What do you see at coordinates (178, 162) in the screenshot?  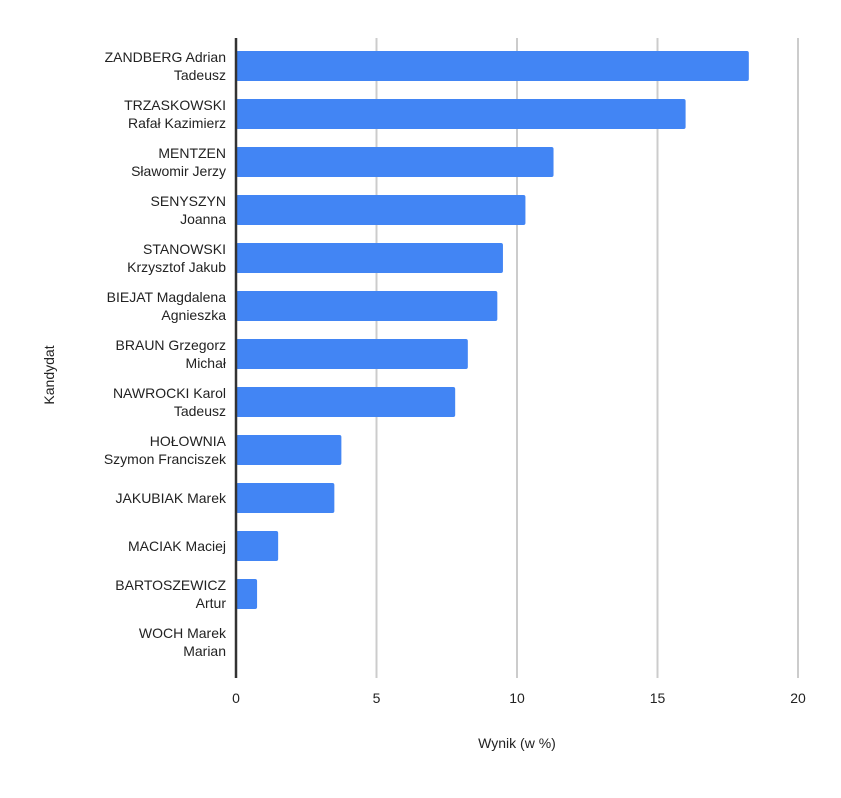 I see `category-label: MENTZEN Sławomir Jerzy` at bounding box center [178, 162].